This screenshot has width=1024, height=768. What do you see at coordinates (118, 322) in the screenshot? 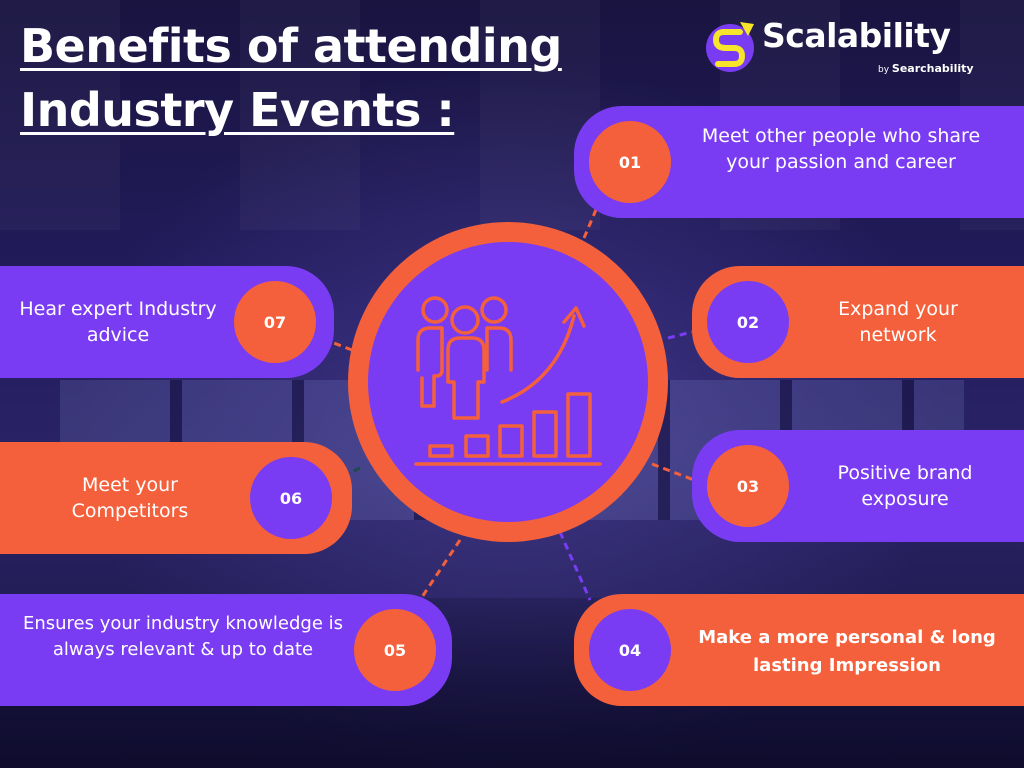
I see `benefit-07-text: Hear expert Industry advice` at bounding box center [118, 322].